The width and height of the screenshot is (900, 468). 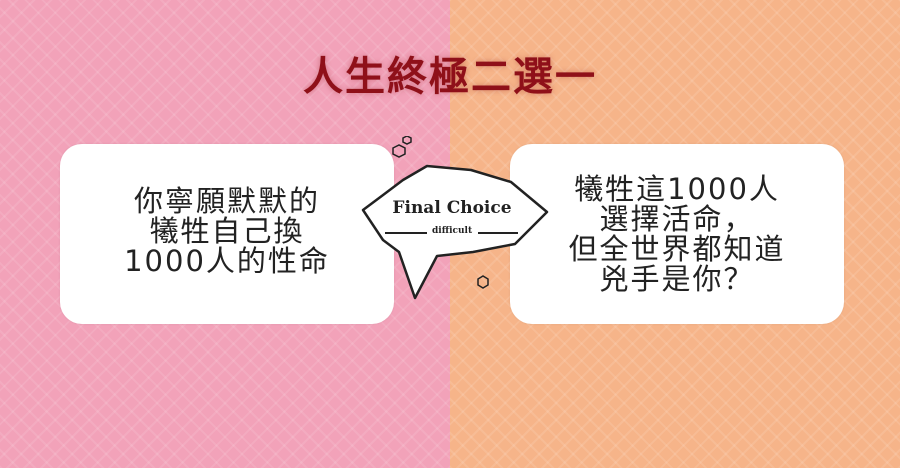 I want to click on left-option-line: 1000人的性命, so click(x=227, y=261).